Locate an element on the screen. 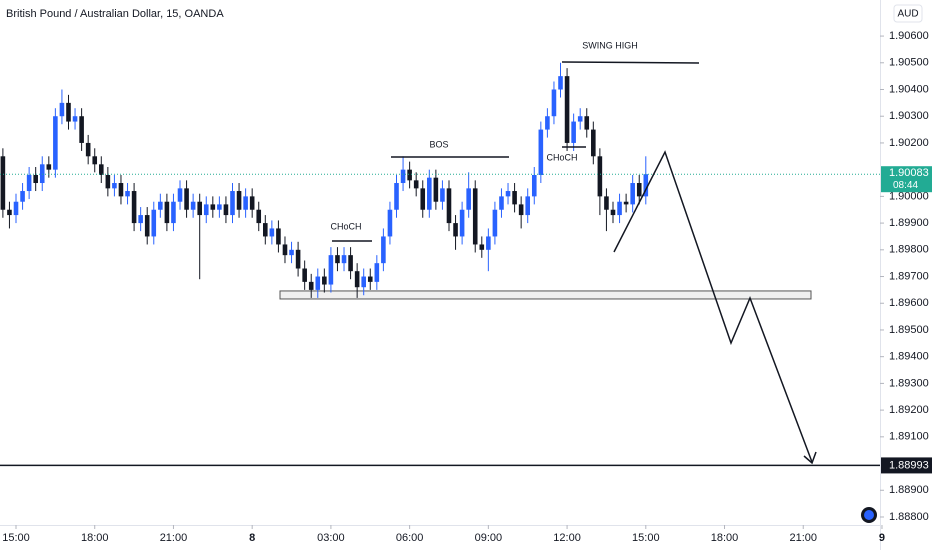 The height and width of the screenshot is (550, 932). countdown: 08:44 is located at coordinates (905, 185).